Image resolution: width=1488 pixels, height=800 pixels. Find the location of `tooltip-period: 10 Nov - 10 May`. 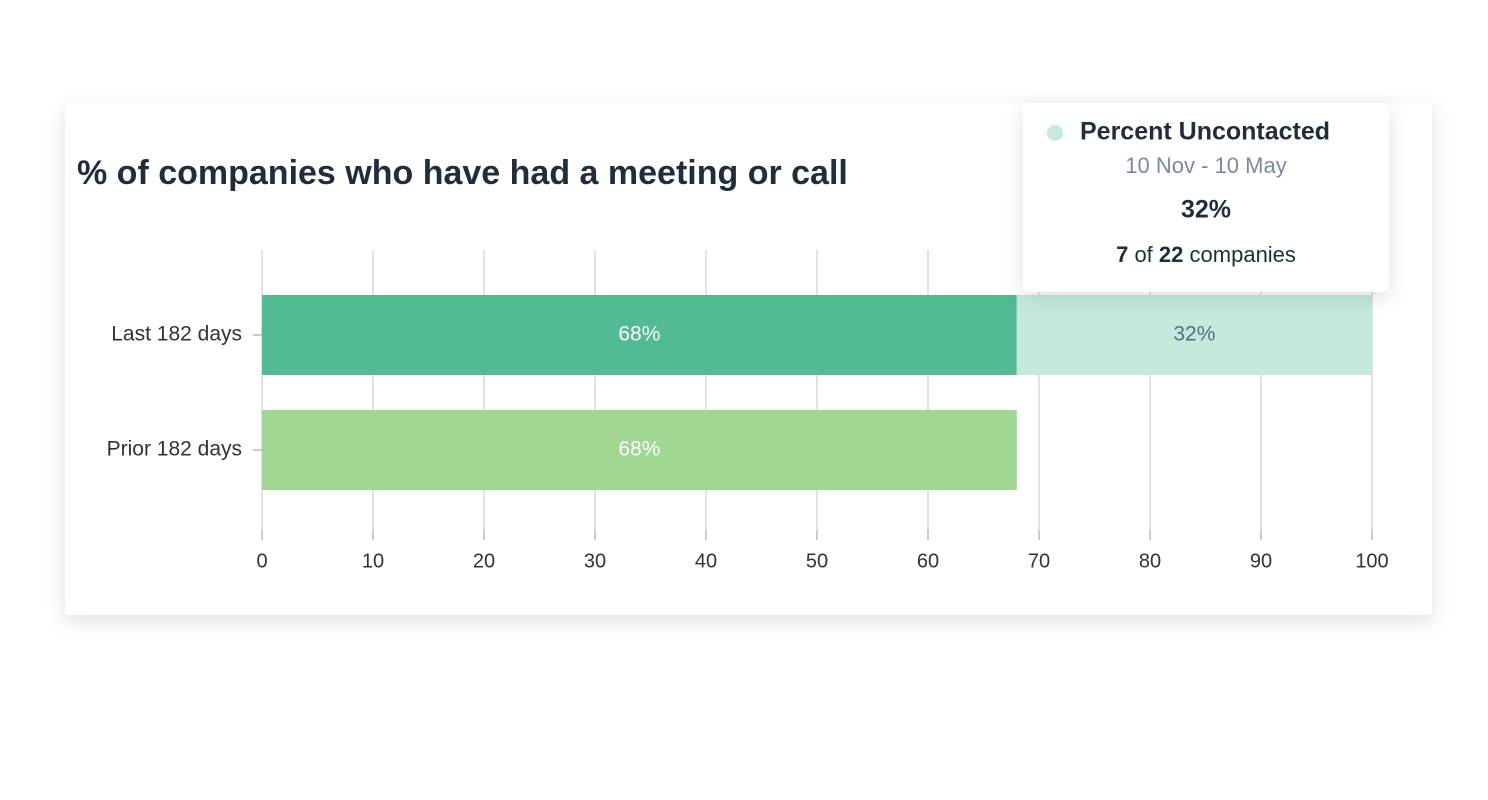

tooltip-period: 10 Nov - 10 May is located at coordinates (1205, 165).